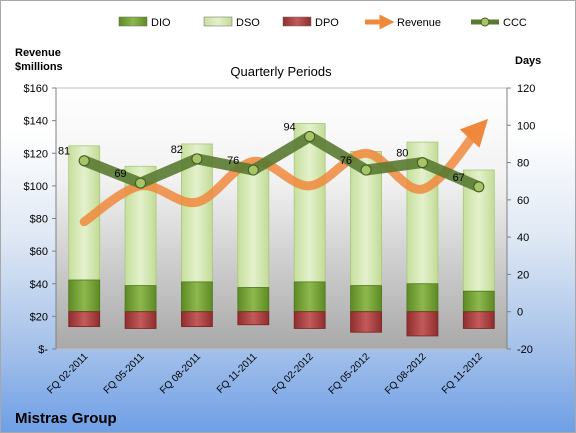 The width and height of the screenshot is (576, 433). Describe the element at coordinates (177, 150) in the screenshot. I see `ccc-data-label: 82` at that location.